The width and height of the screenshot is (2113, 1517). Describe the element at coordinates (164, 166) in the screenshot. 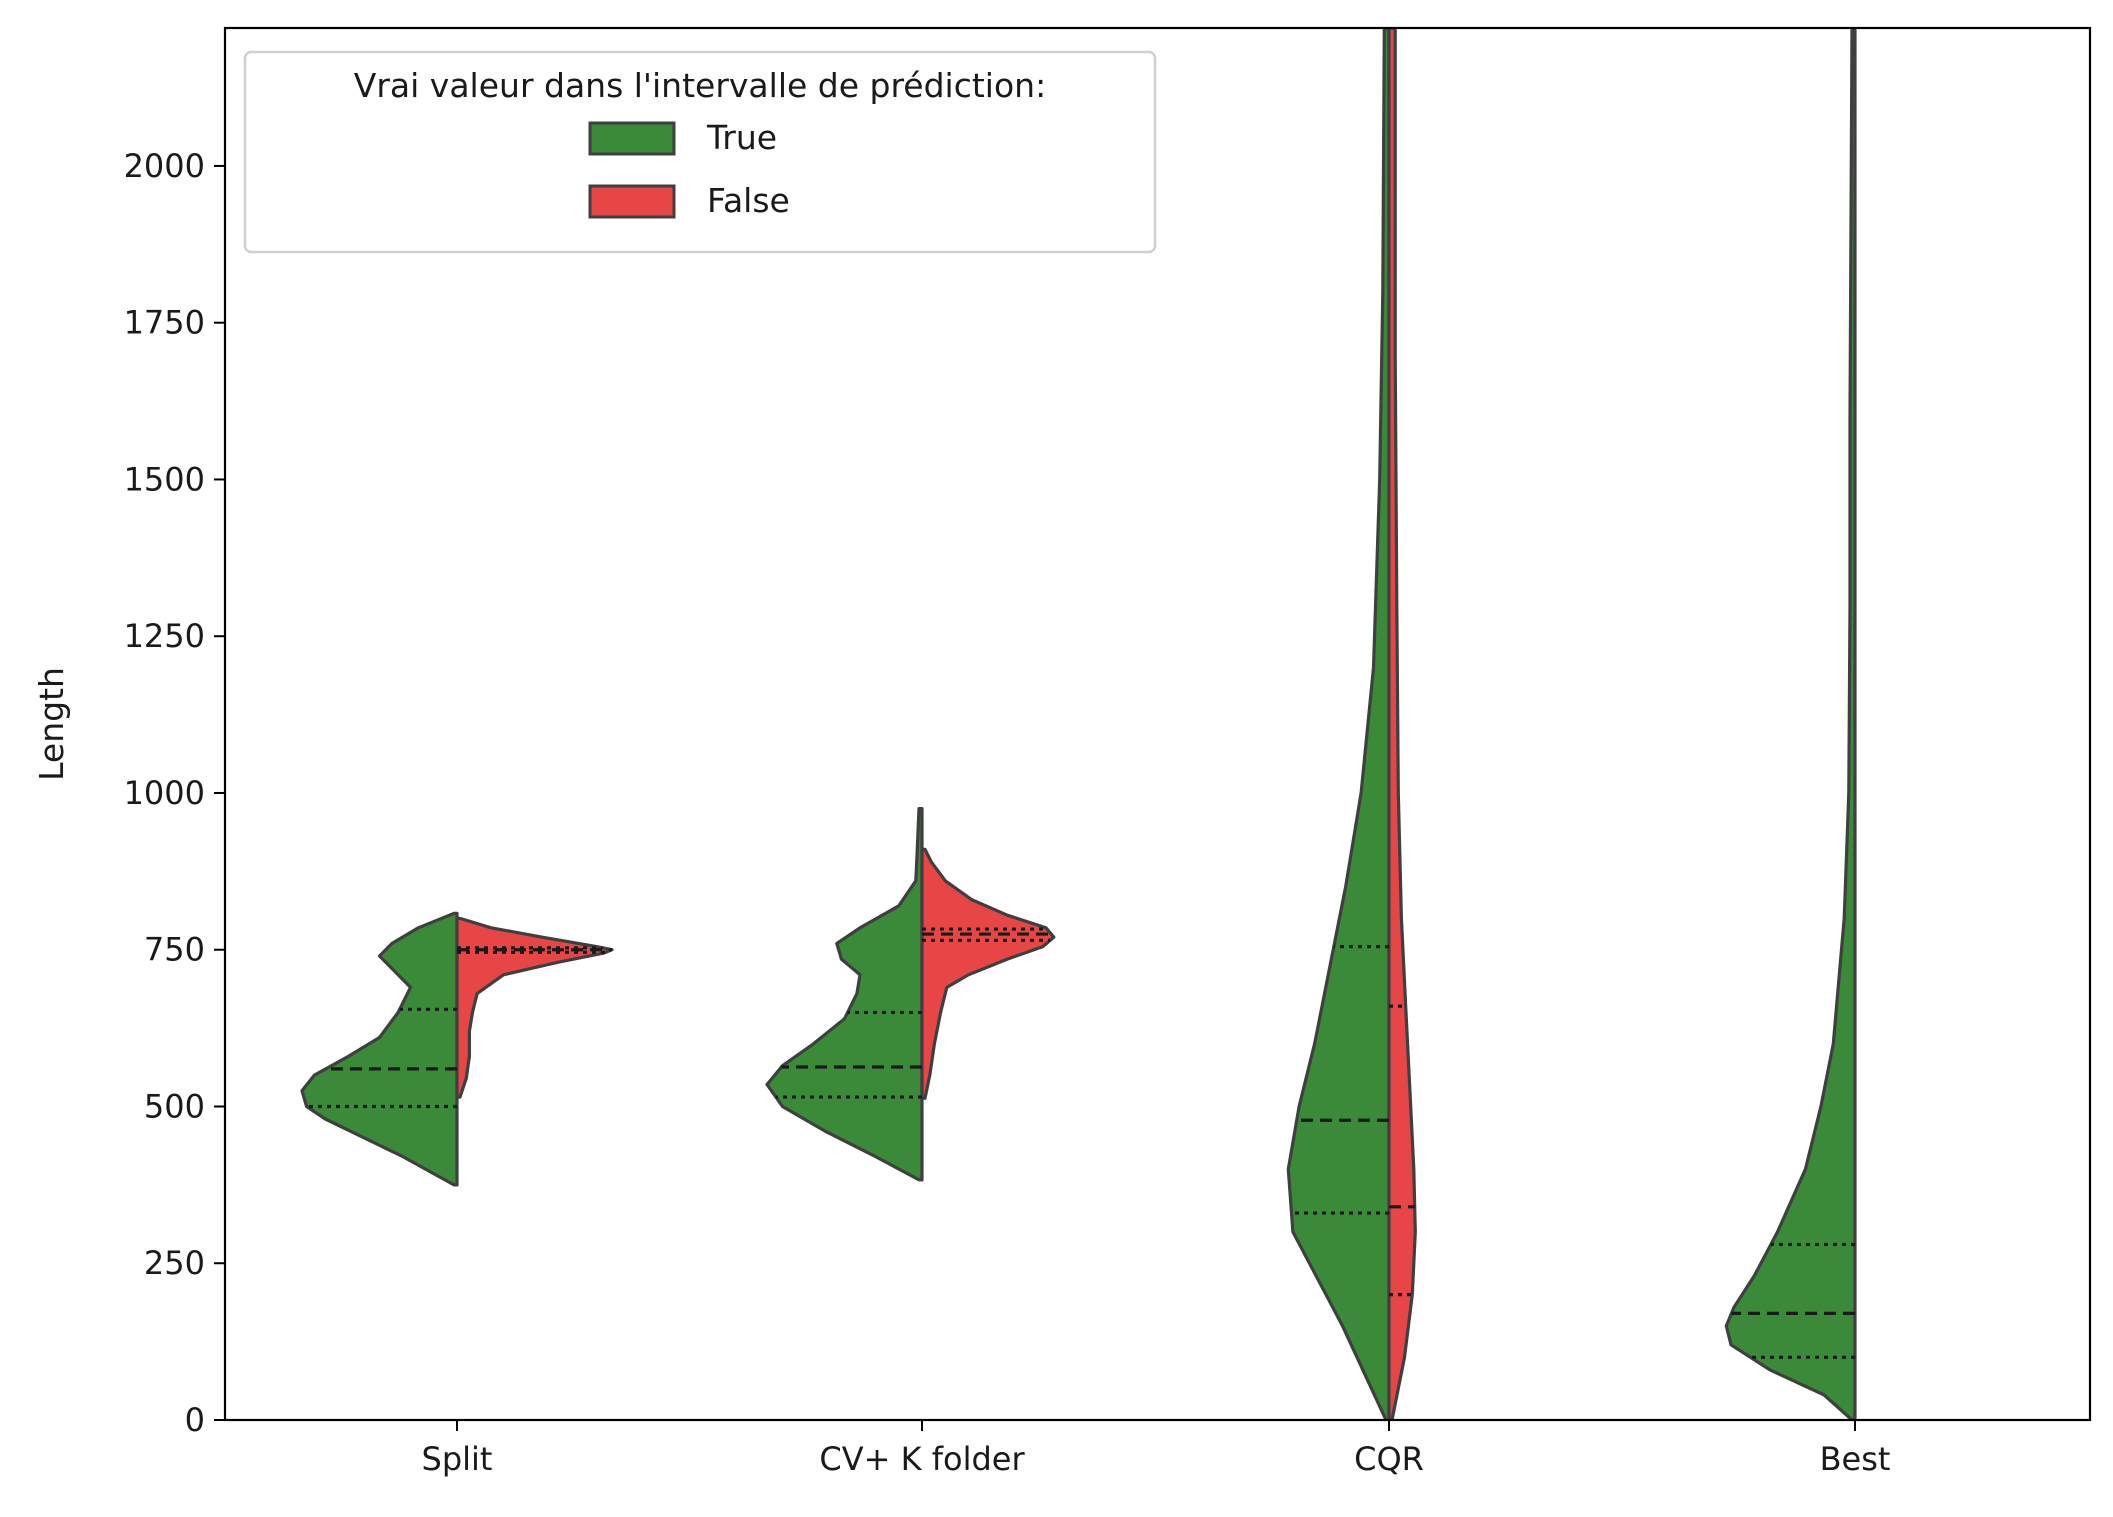

I see `y-tick-label-2000: 2000` at that location.